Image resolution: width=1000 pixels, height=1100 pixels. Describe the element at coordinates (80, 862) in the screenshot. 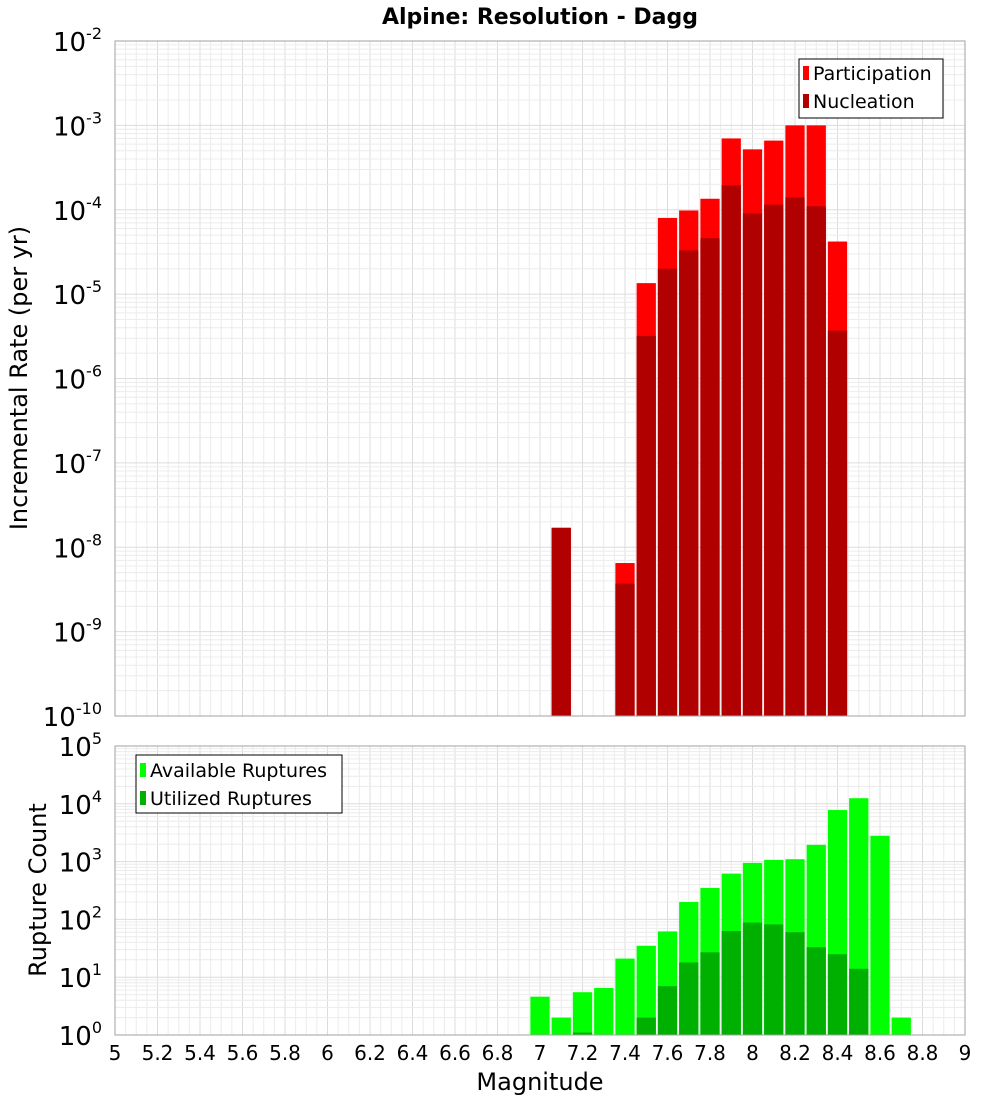

I see `rupture-count-y-tick-label: 10³` at that location.